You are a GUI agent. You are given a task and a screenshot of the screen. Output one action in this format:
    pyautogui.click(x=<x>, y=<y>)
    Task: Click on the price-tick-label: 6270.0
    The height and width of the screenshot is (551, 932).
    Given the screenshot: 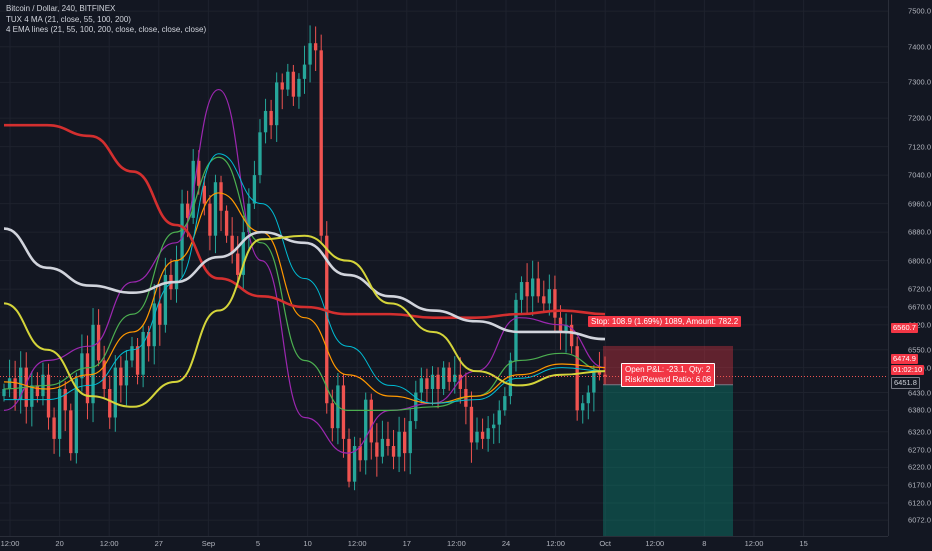 What is the action you would take?
    pyautogui.click(x=919, y=450)
    